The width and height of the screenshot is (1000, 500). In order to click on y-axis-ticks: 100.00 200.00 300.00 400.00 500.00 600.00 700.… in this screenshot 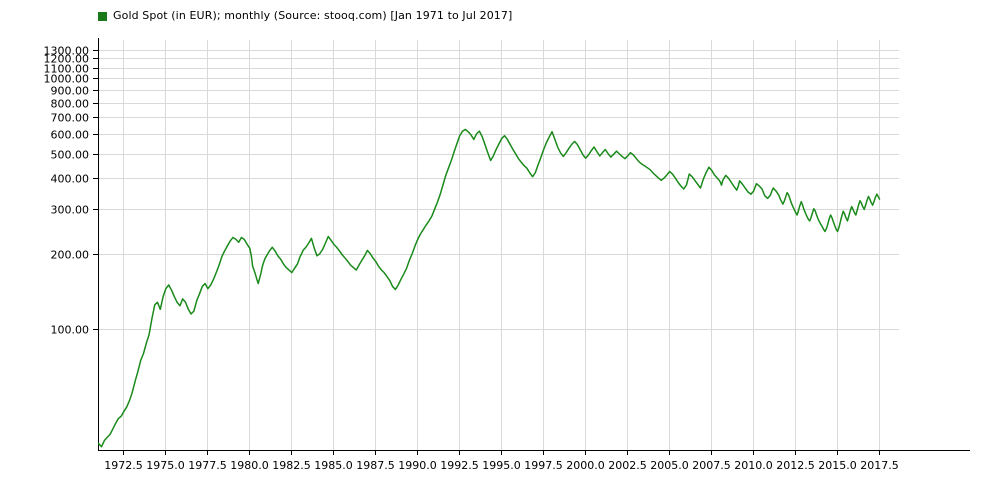, I will do `click(71, 191)`.